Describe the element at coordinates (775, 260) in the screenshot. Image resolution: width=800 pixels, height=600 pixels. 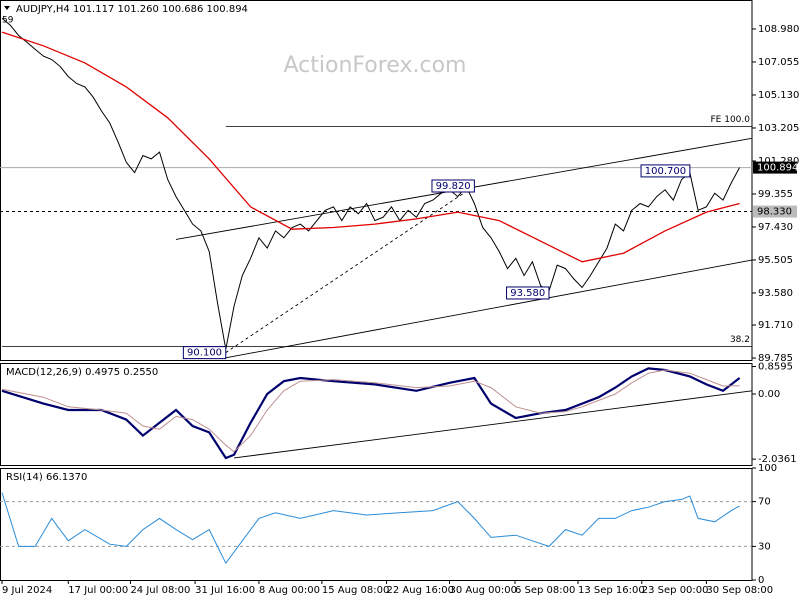
I see `y-tick-label: 95.505` at that location.